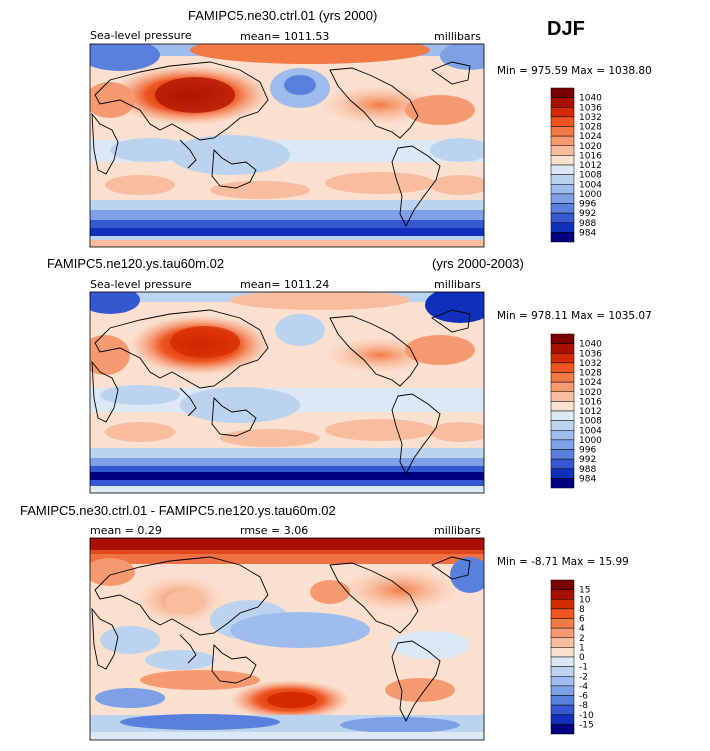 The image size is (710, 751). I want to click on panel3-map, so click(287, 639).